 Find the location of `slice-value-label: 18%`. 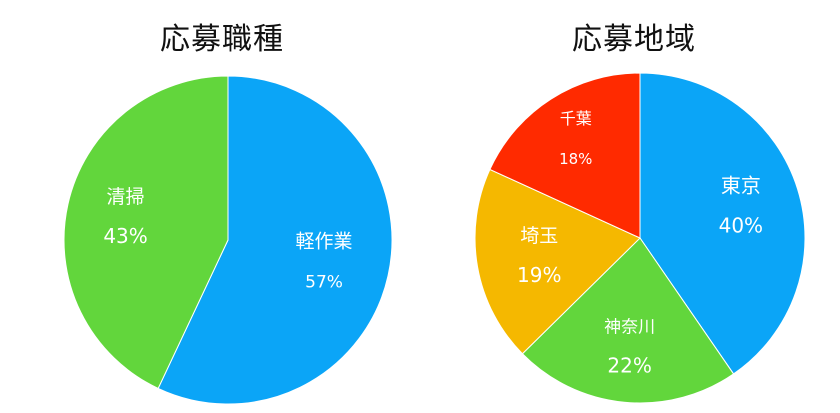

slice-value-label: 18% is located at coordinates (575, 159).